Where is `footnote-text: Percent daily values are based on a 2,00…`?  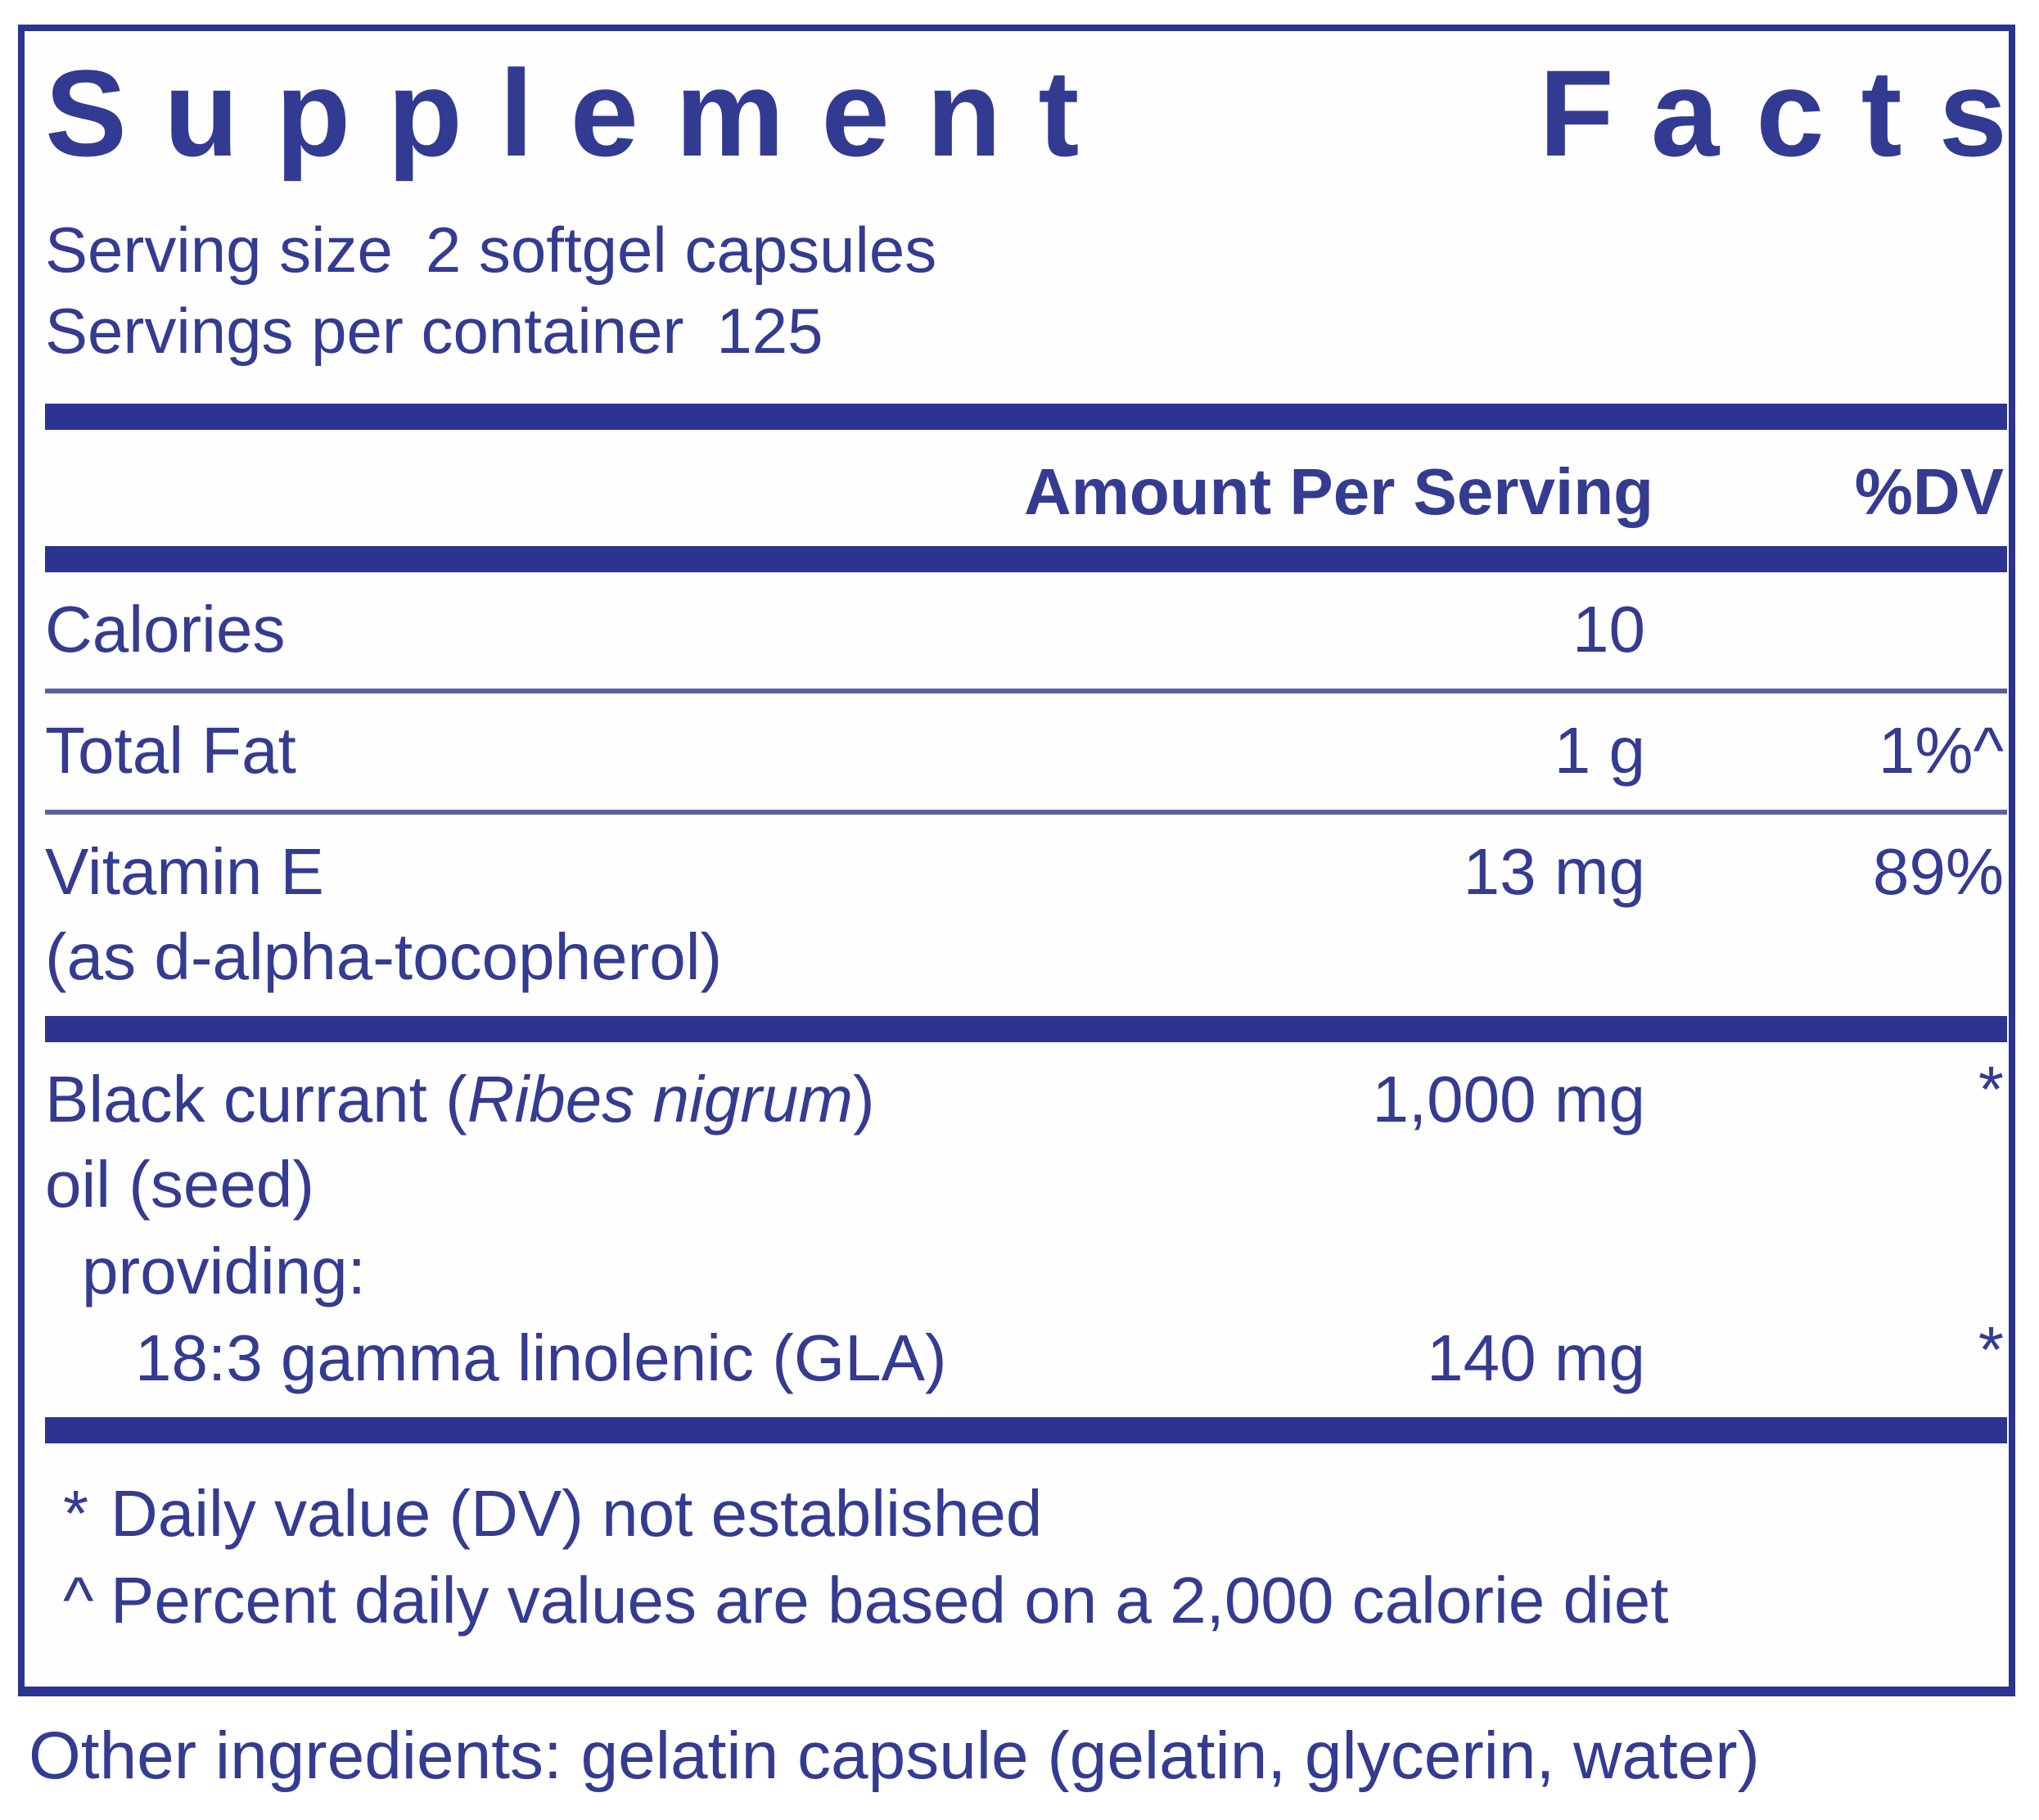
footnote-text: Percent daily values are based on a 2,00… is located at coordinates (890, 1600).